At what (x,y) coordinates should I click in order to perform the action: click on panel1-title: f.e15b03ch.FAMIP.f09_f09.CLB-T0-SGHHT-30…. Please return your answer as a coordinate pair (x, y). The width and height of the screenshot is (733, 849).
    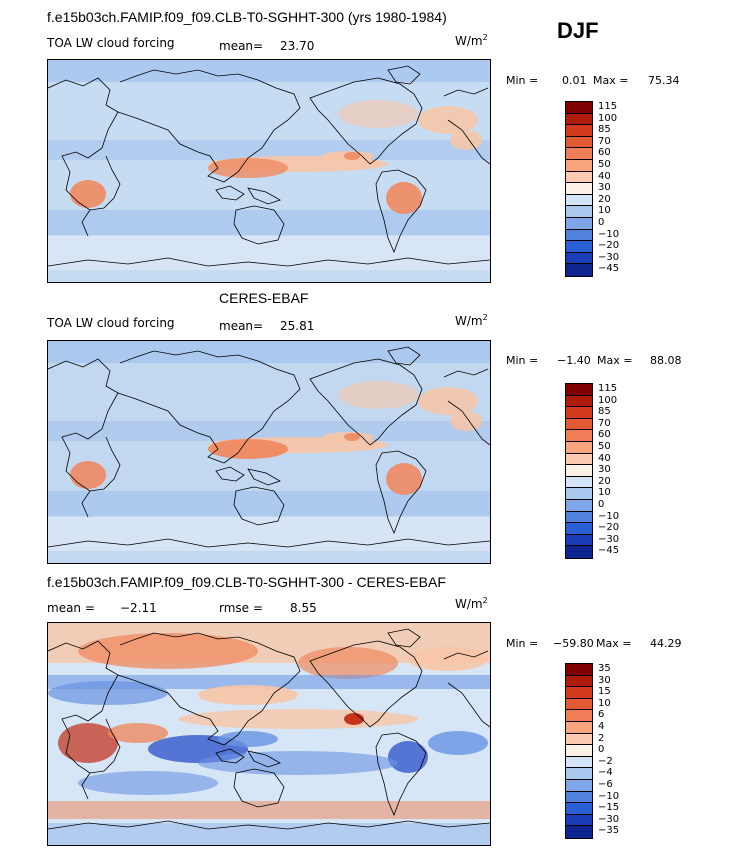
    Looking at the image, I should click on (247, 17).